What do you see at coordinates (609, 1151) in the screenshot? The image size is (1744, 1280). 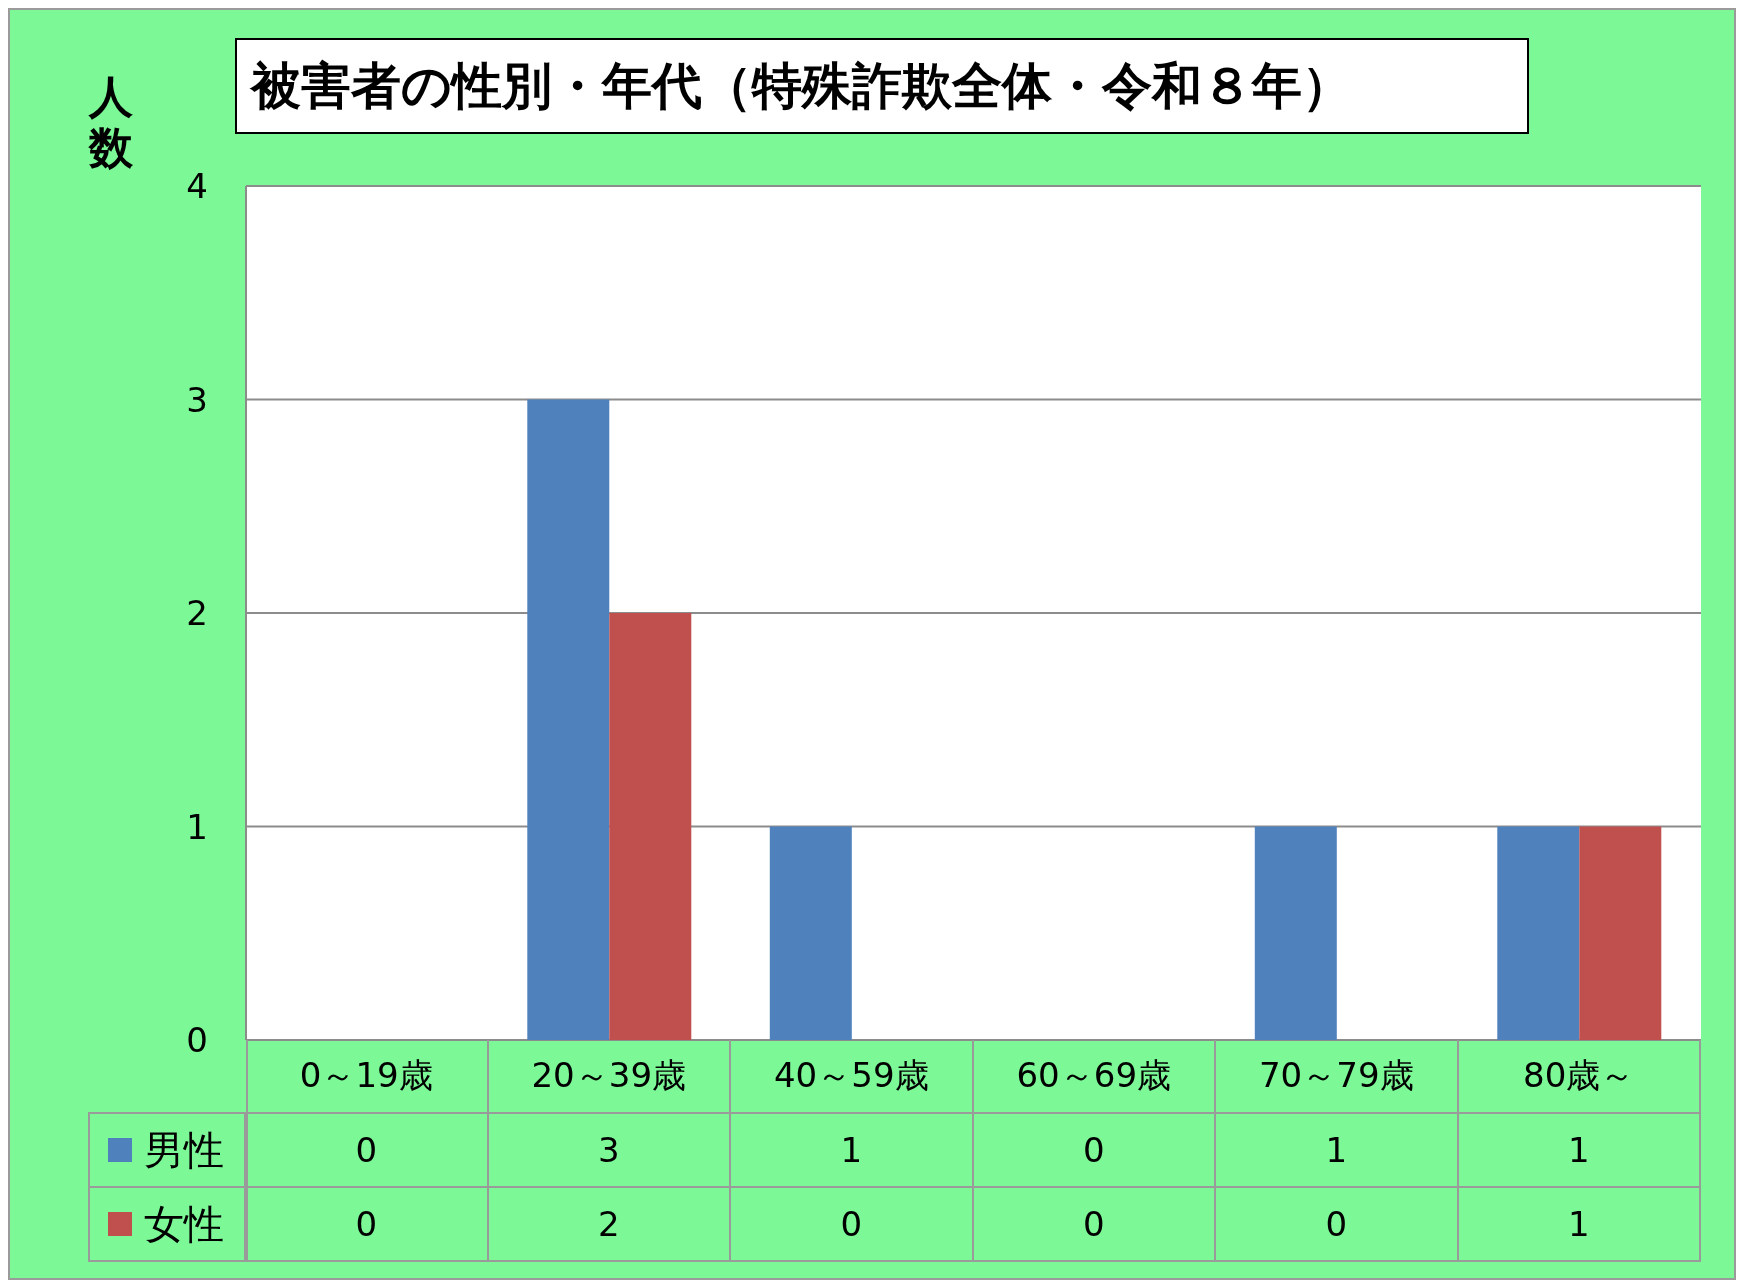 I see `data-label: 3` at bounding box center [609, 1151].